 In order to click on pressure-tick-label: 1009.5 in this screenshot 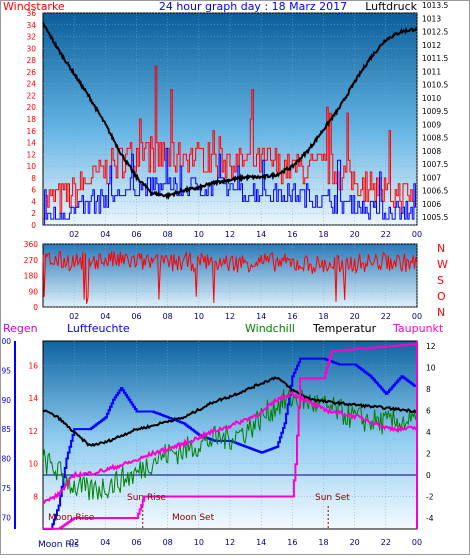, I will do `click(435, 111)`.